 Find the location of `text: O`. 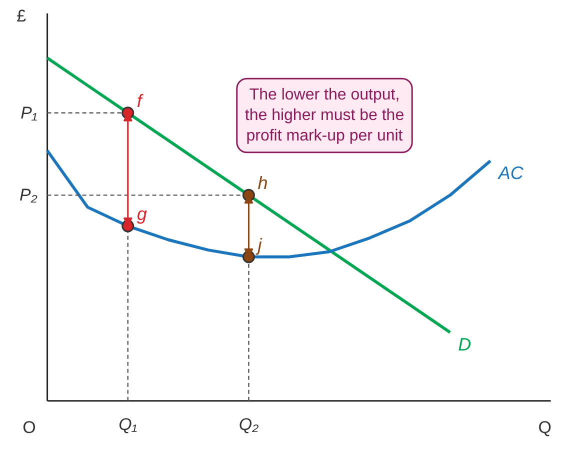

text: O is located at coordinates (29, 427).